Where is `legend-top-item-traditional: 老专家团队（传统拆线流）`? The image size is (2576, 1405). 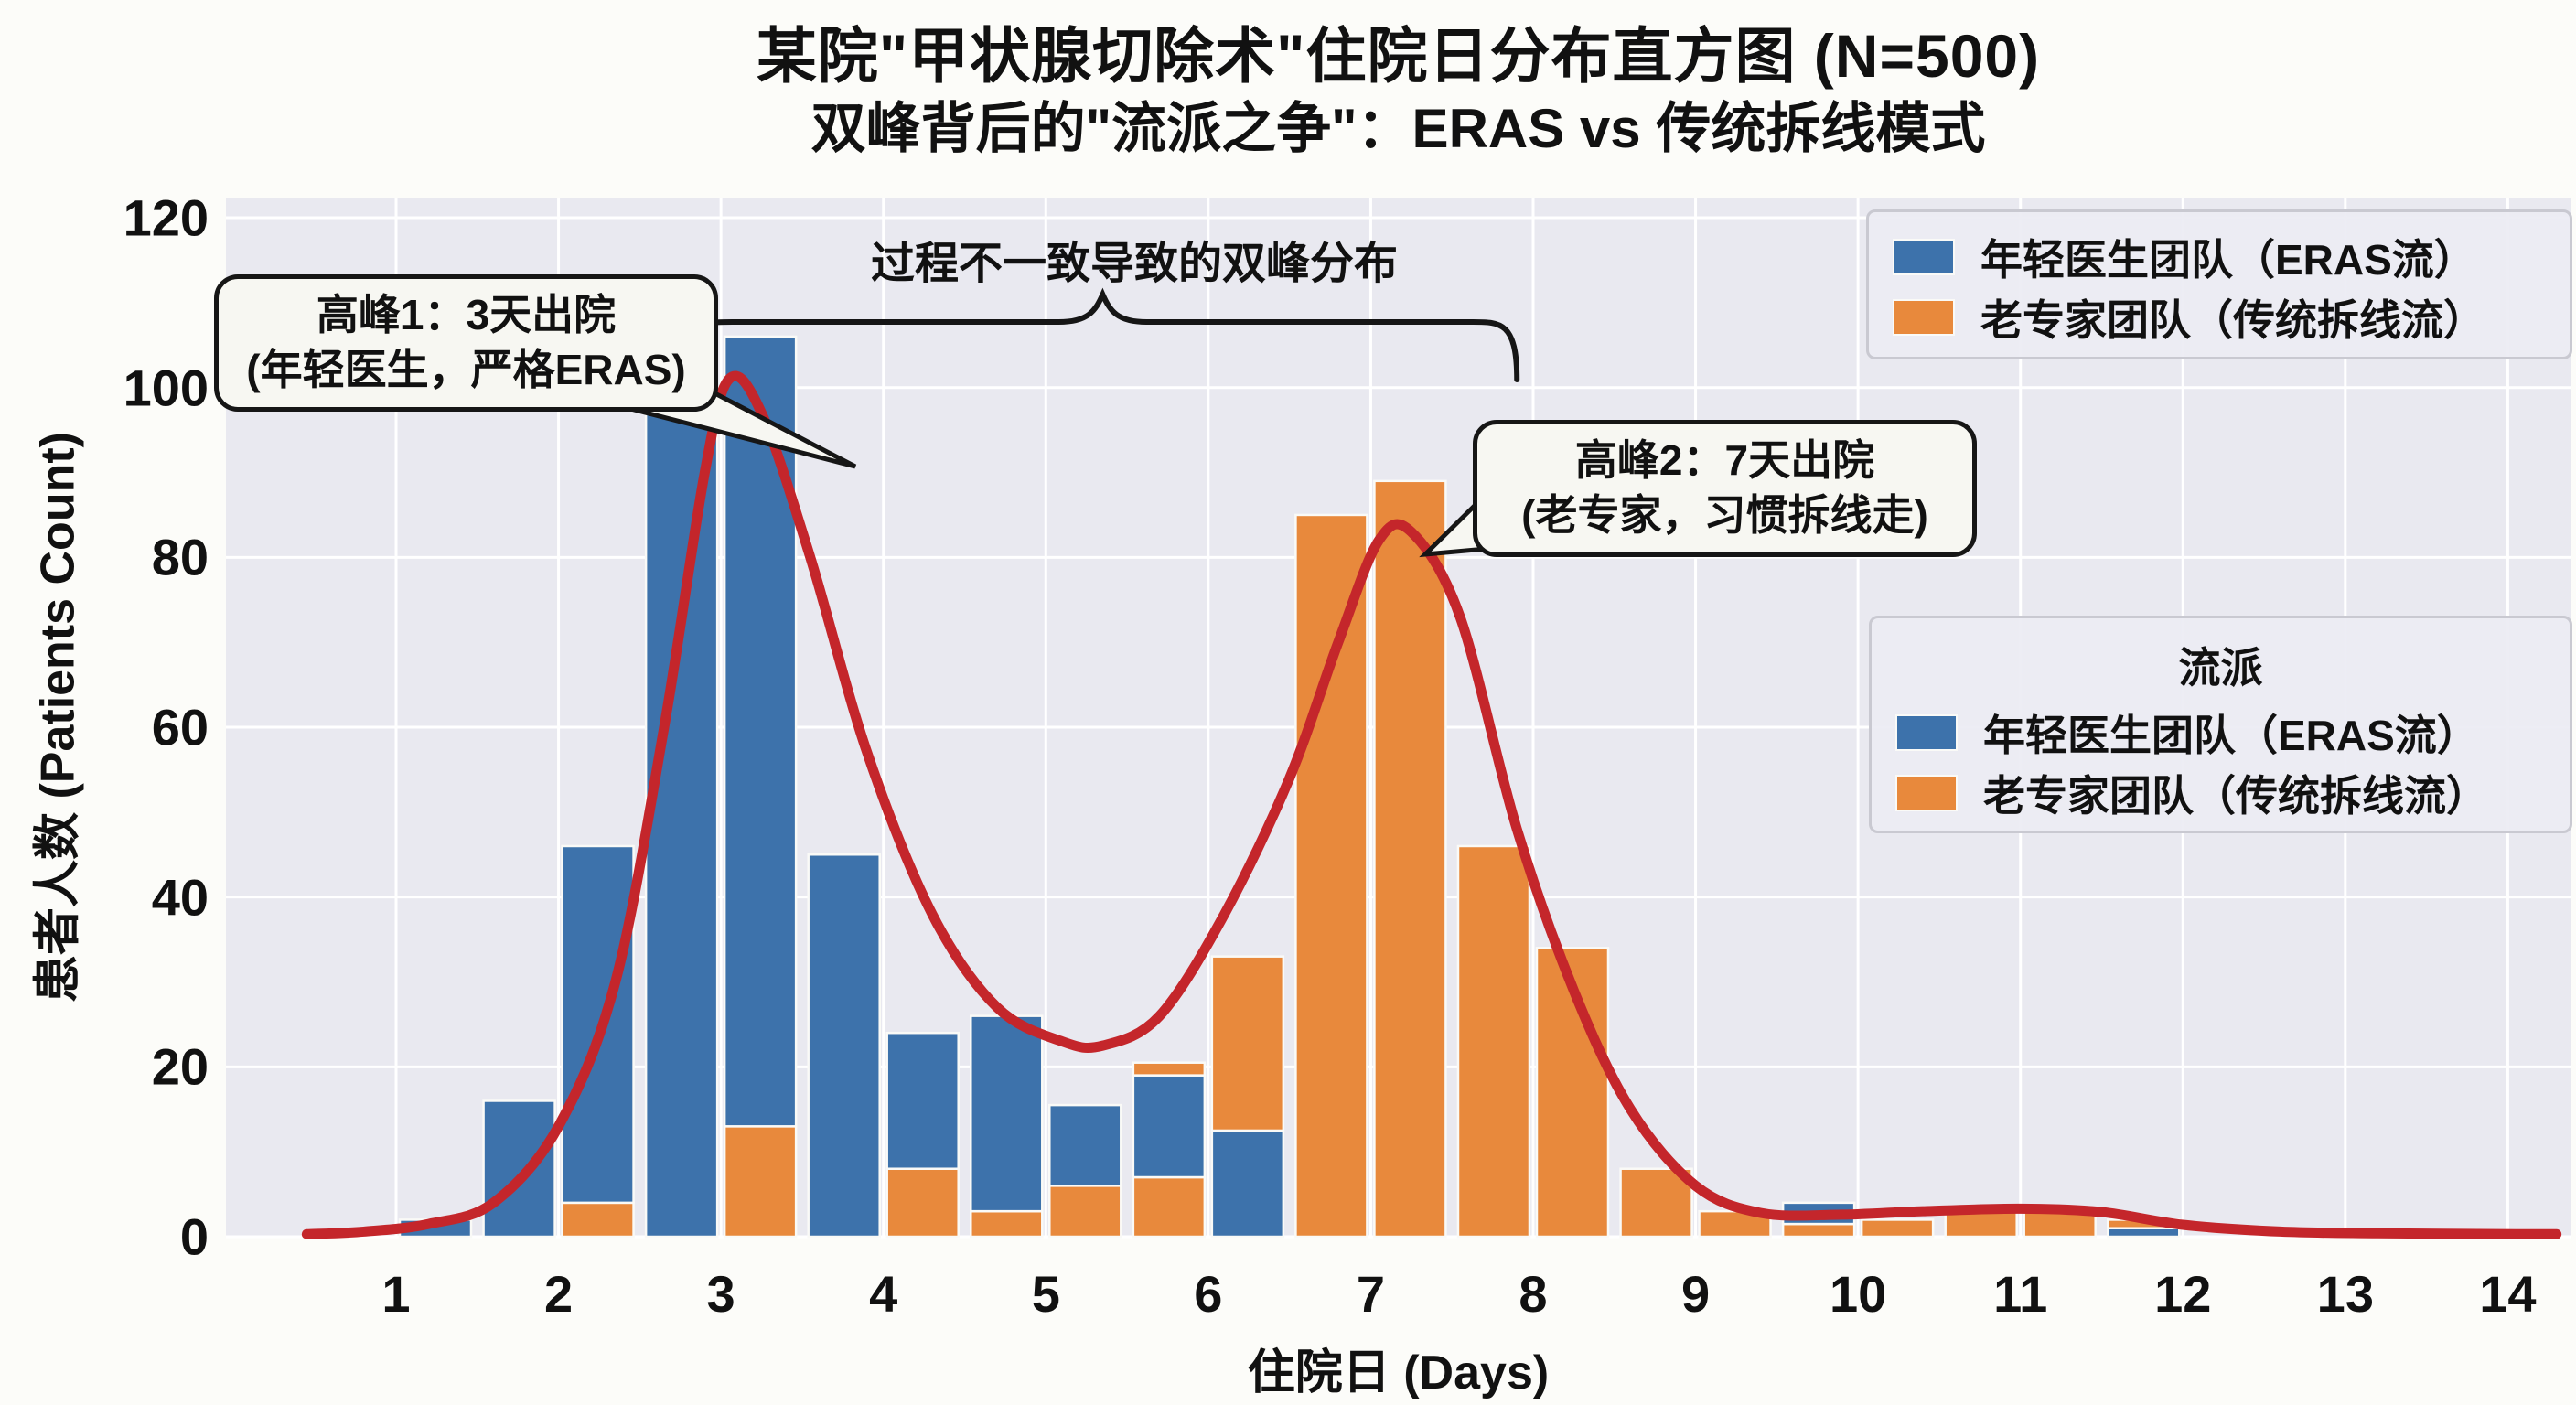 legend-top-item-traditional: 老专家团队（传统拆线流） is located at coordinates (2219, 318).